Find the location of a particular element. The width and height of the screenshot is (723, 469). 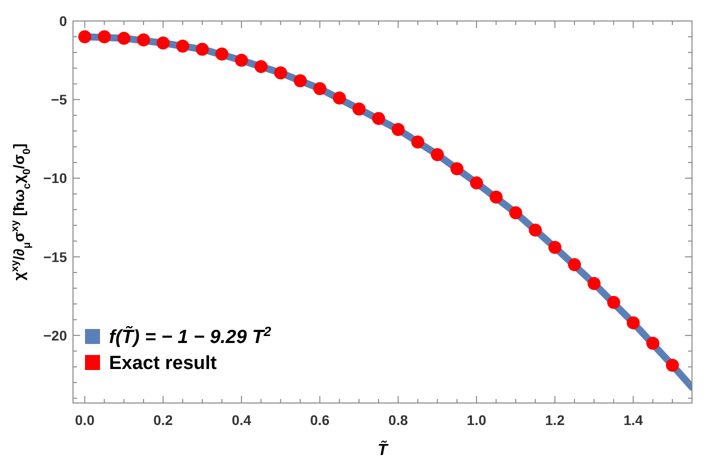

y-tick-label: −5 is located at coordinates (59, 100).